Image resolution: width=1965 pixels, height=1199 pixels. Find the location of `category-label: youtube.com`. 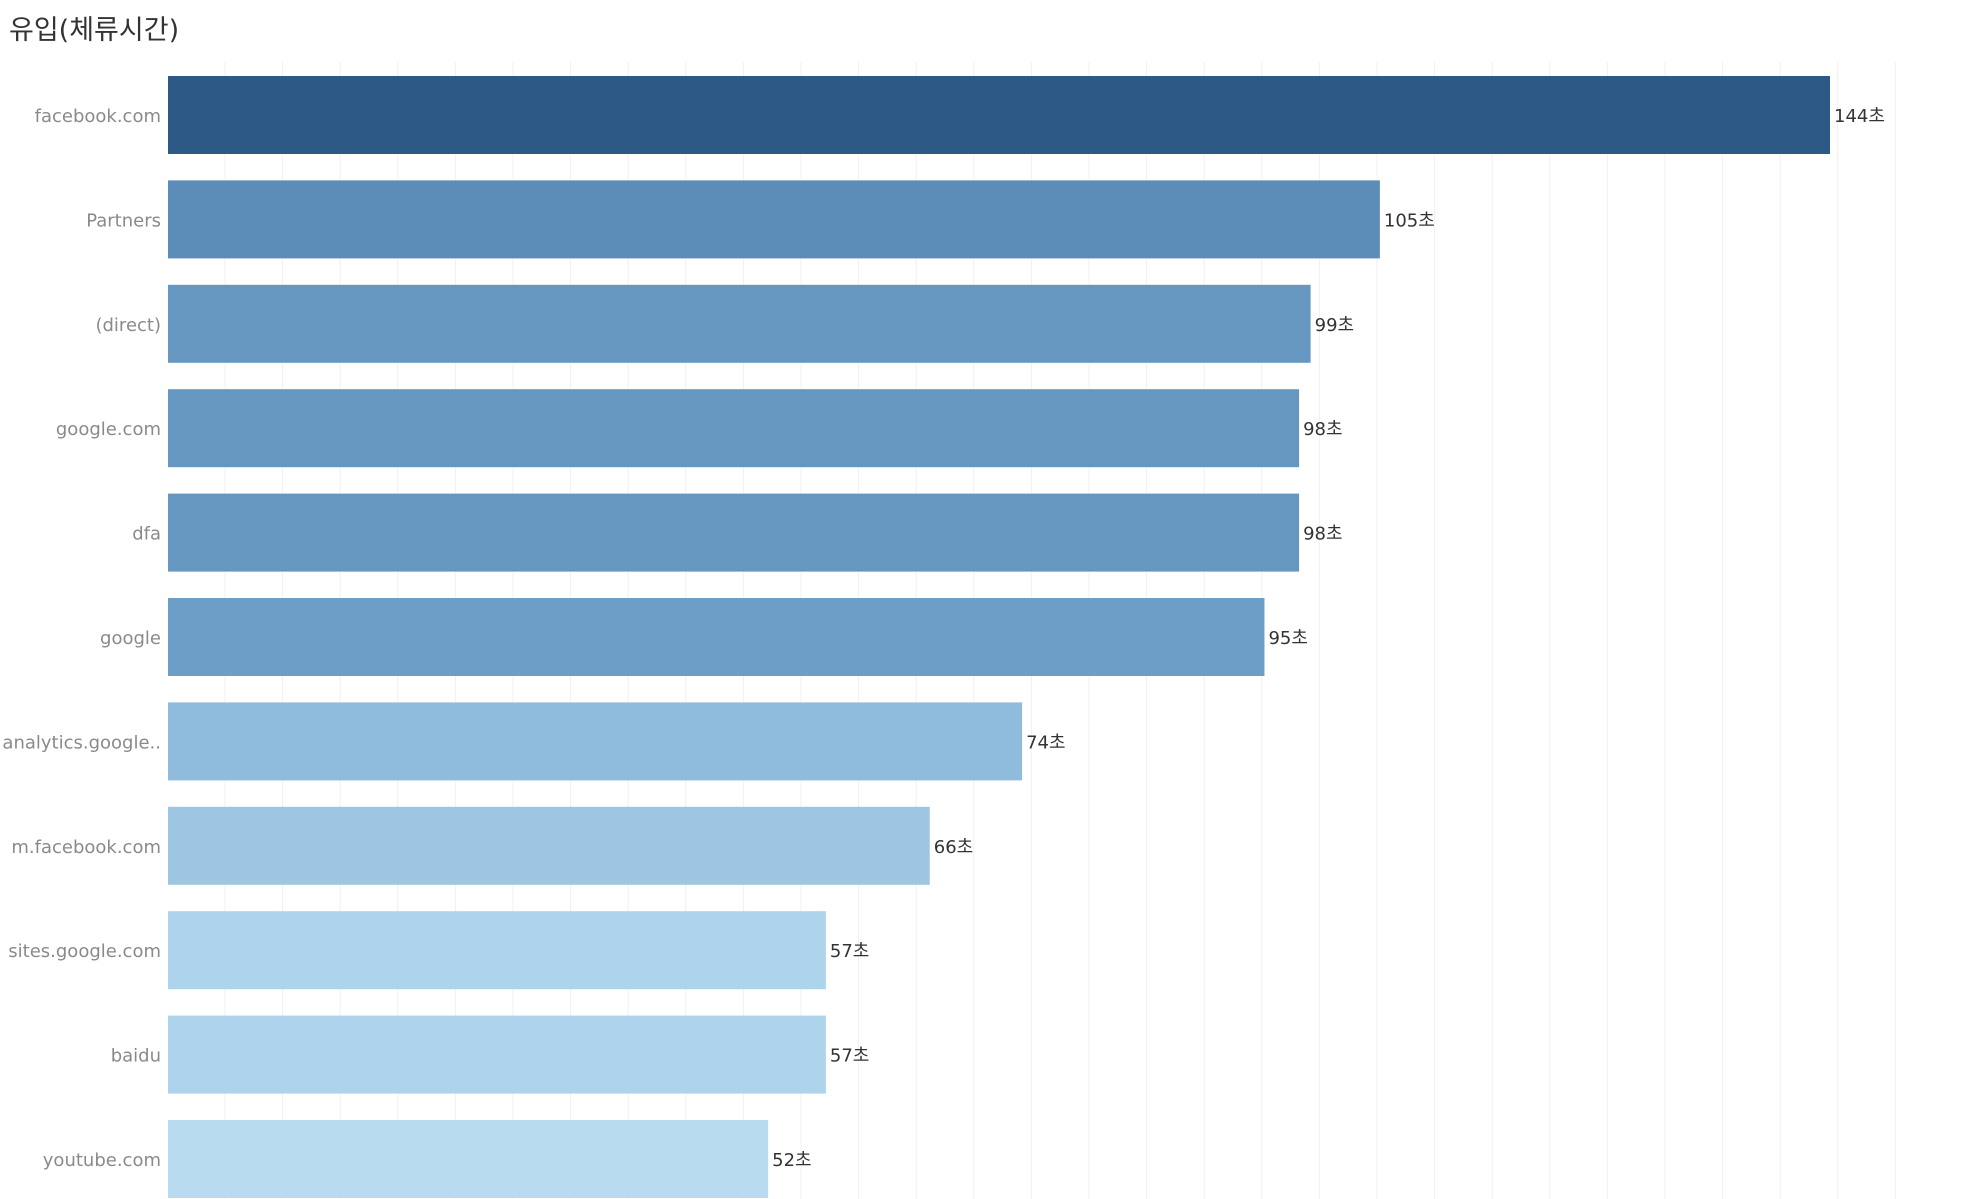

category-label: youtube.com is located at coordinates (102, 1160).